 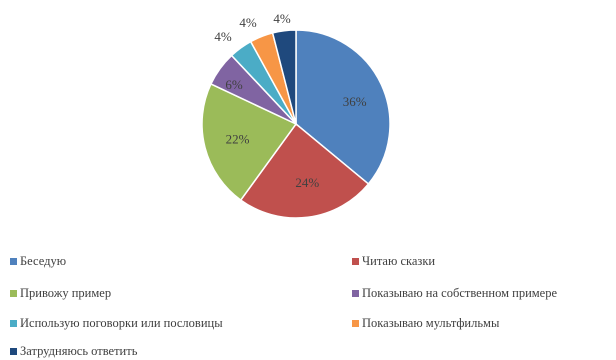 What do you see at coordinates (355, 101) in the screenshot?
I see `data-label-1: 36%` at bounding box center [355, 101].